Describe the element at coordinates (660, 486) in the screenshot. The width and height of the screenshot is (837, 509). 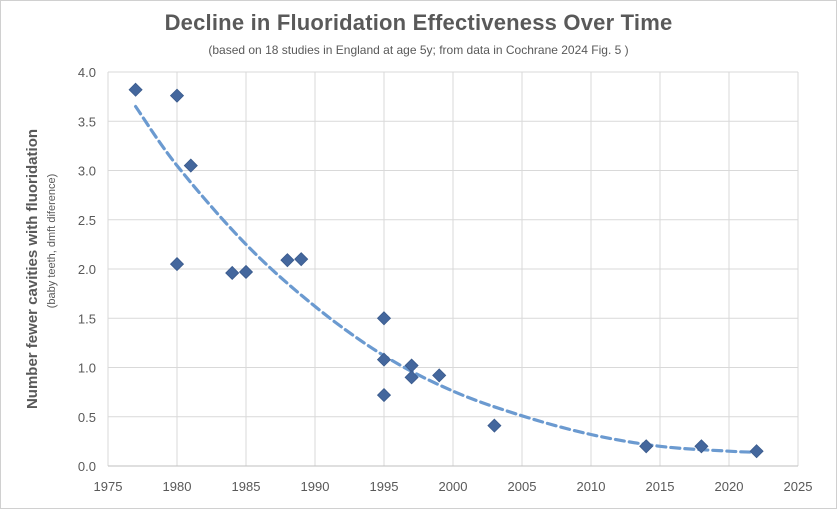
I see `x-tick-label: 2015` at that location.